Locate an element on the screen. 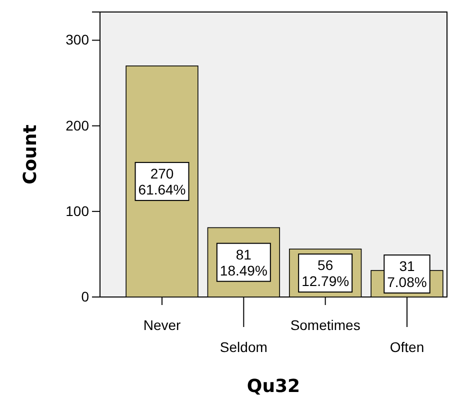 The width and height of the screenshot is (463, 409). x-axis-title: Qu32 is located at coordinates (273, 386).